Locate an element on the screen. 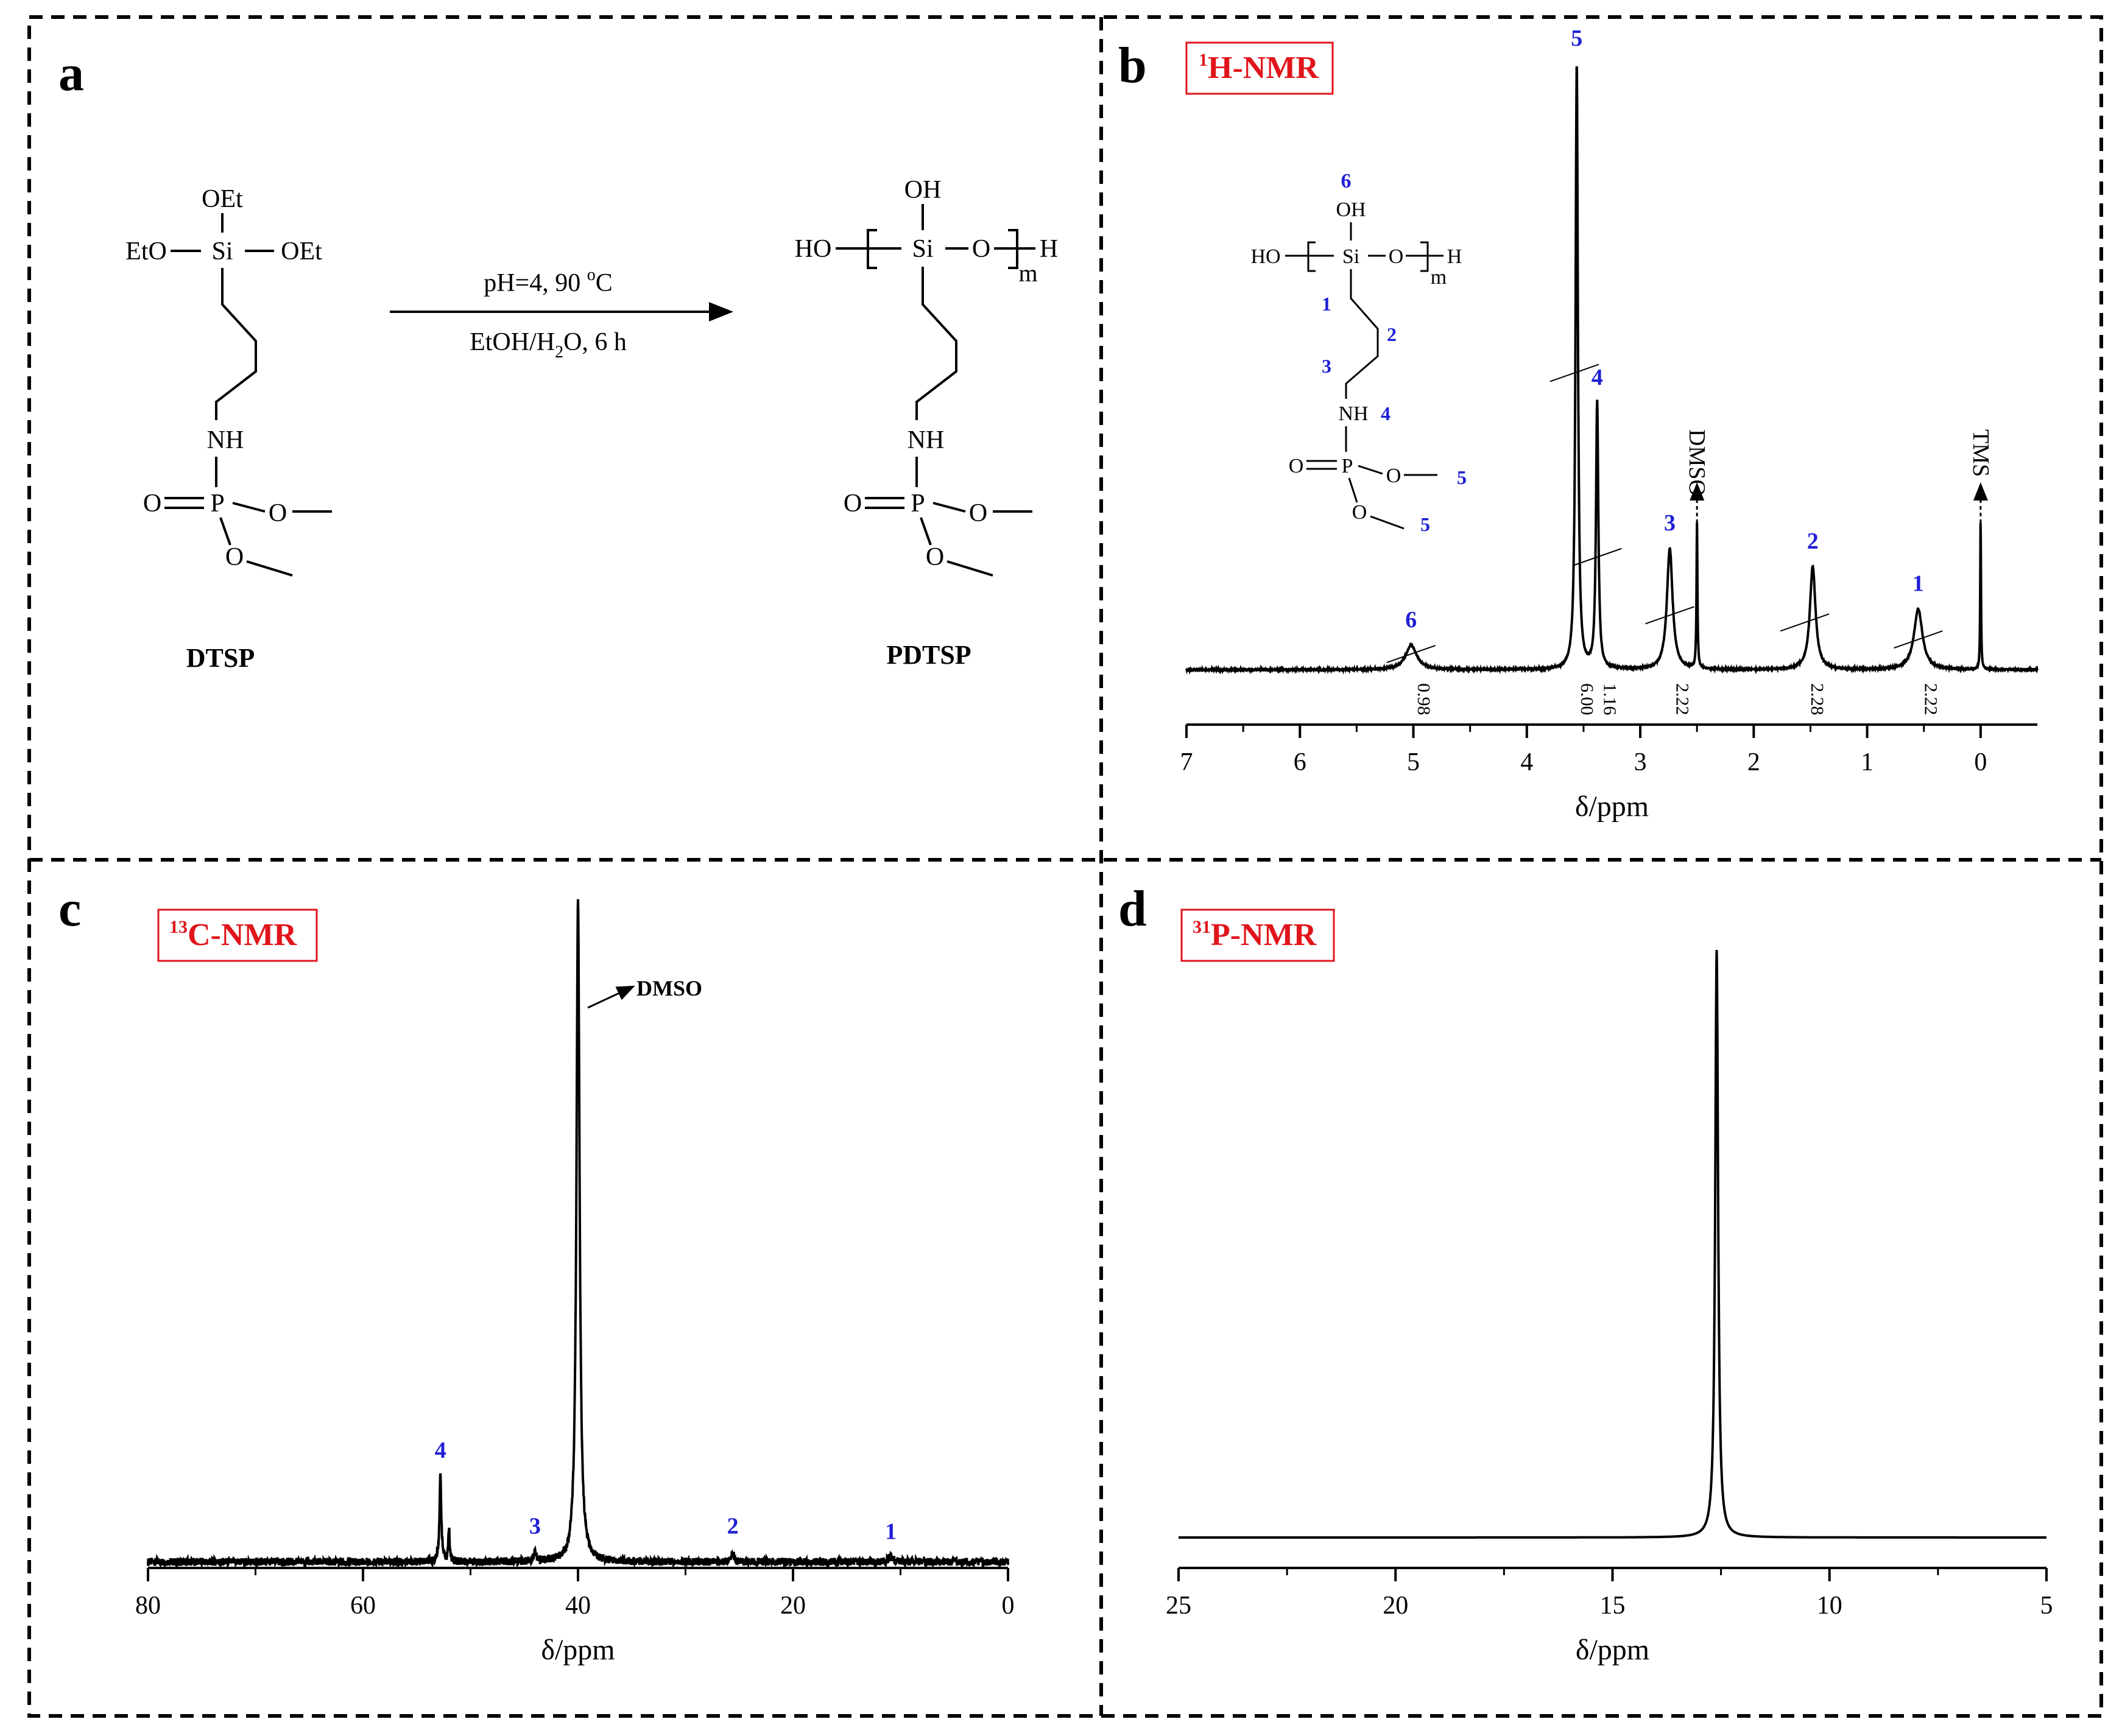  x-tick-label: 2 is located at coordinates (1753, 762).